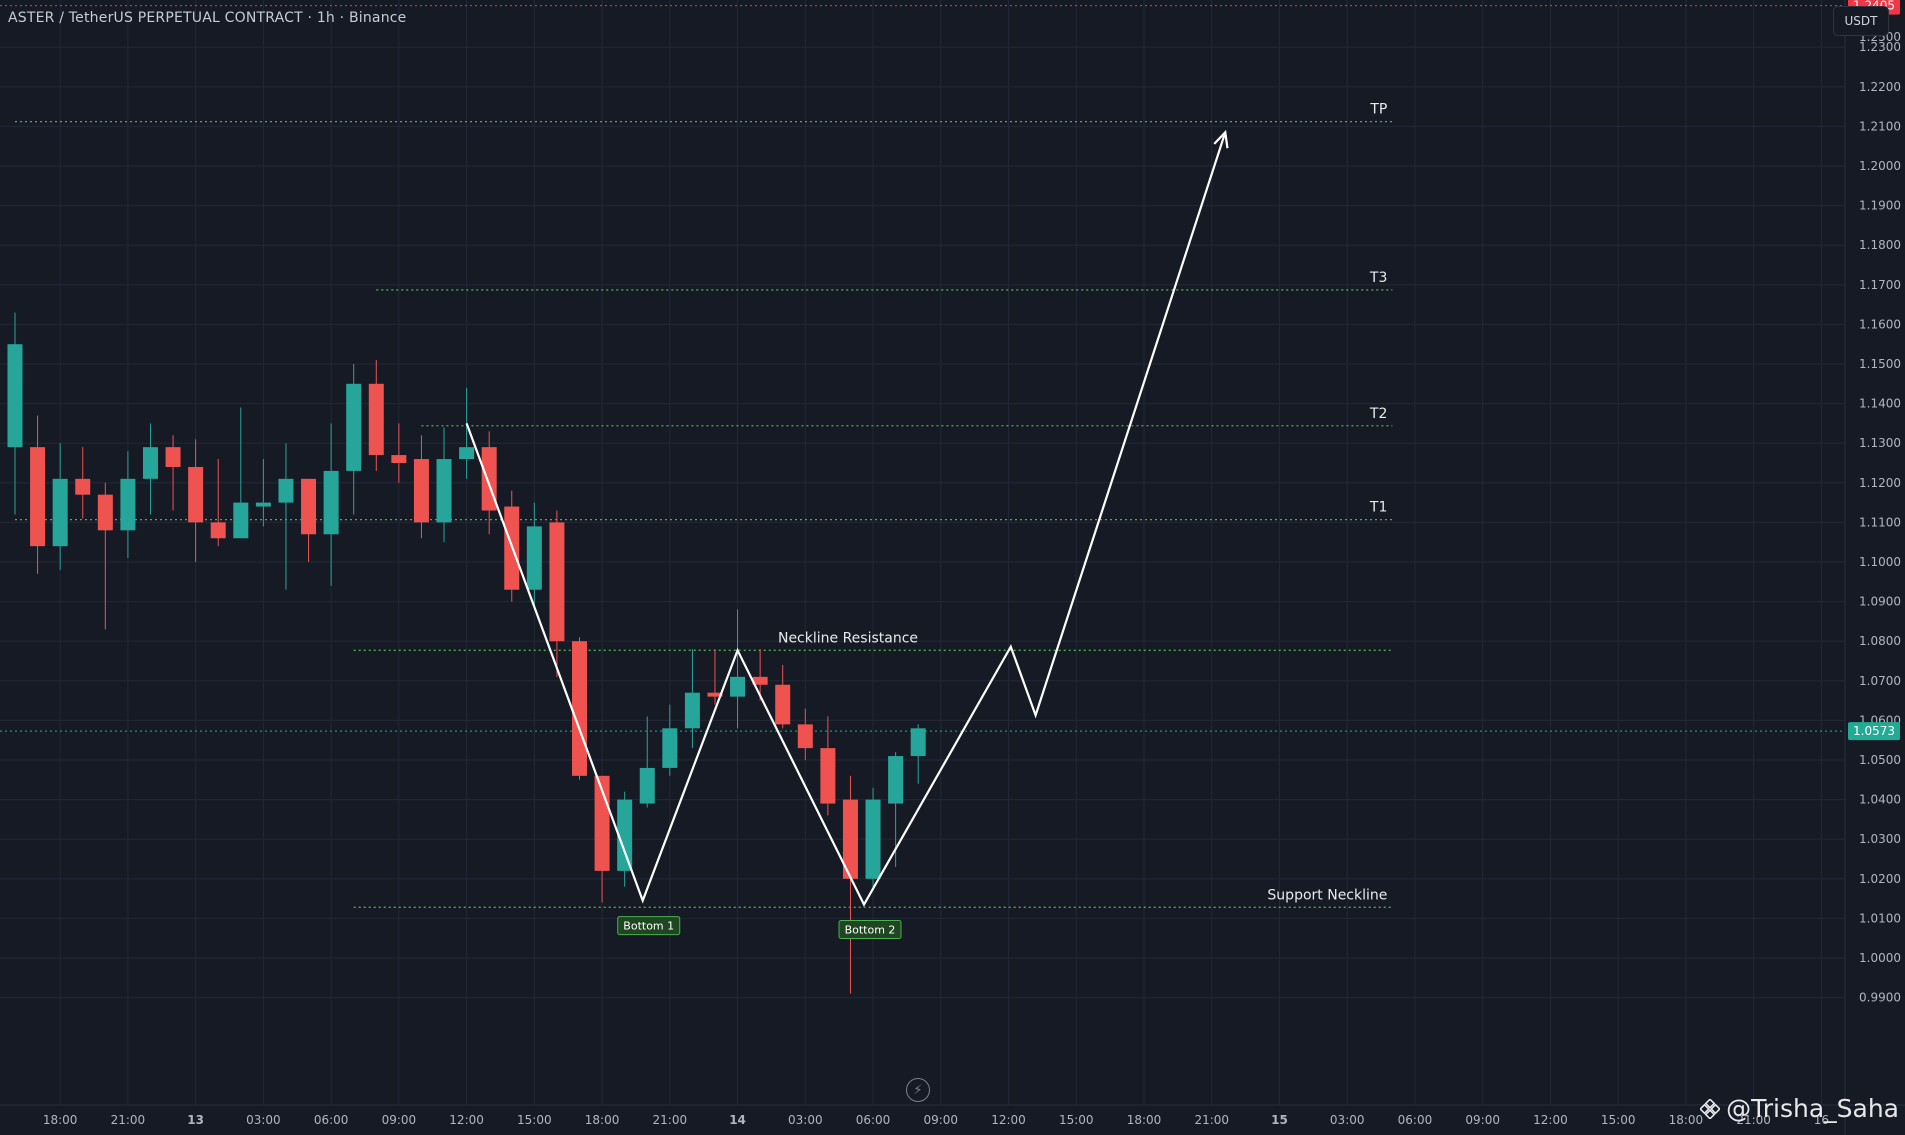 This screenshot has height=1135, width=1905. What do you see at coordinates (1880, 602) in the screenshot?
I see `y-tick-label: 1.0900` at bounding box center [1880, 602].